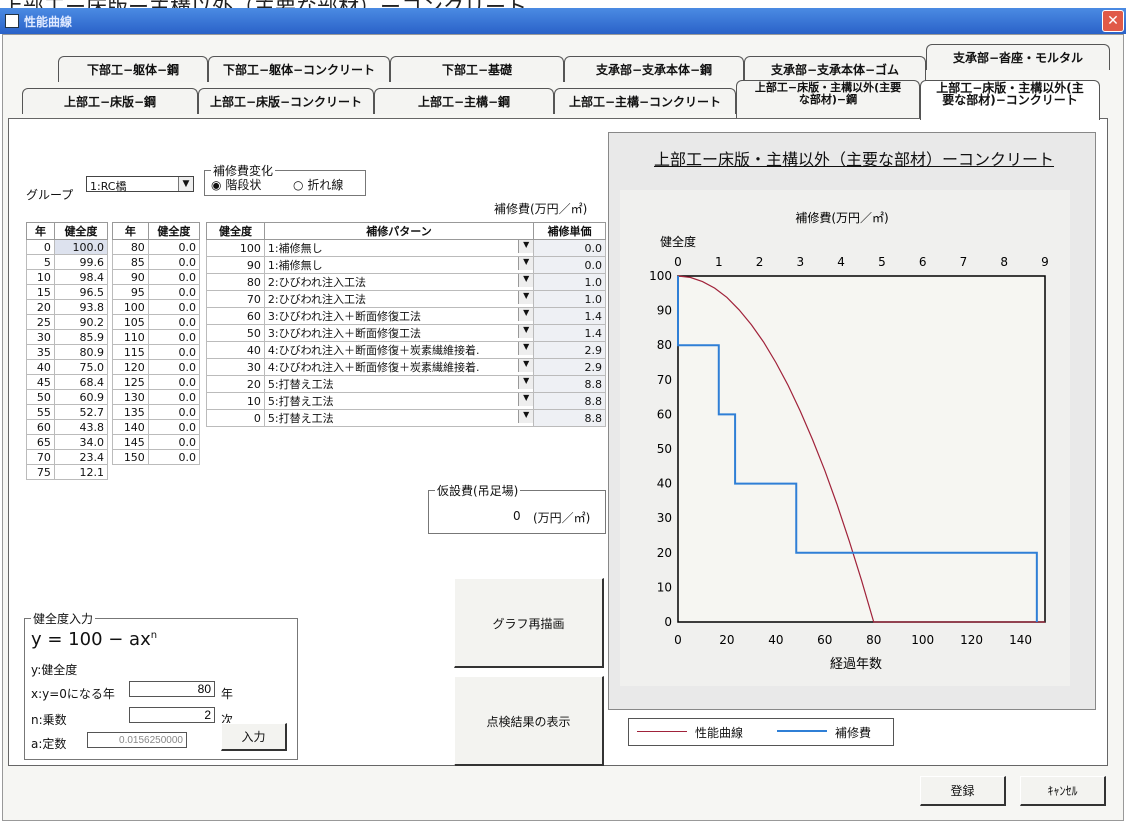 The image size is (1126, 821). What do you see at coordinates (40, 442) in the screenshot?
I see `year-cell: 65` at bounding box center [40, 442].